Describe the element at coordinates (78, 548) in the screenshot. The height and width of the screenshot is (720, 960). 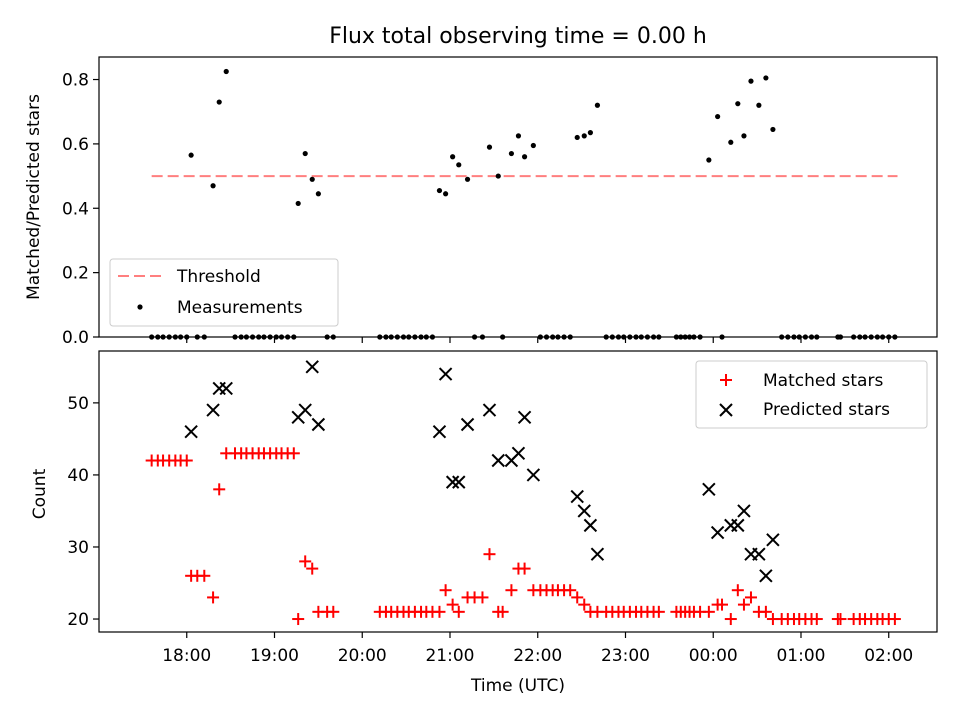
I see `count-y-tick-label: 30` at that location.